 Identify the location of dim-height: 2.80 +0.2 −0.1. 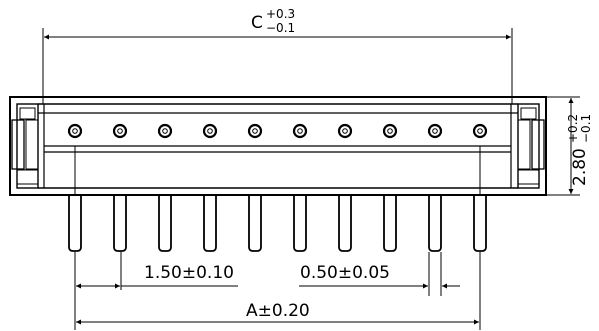
(569, 146).